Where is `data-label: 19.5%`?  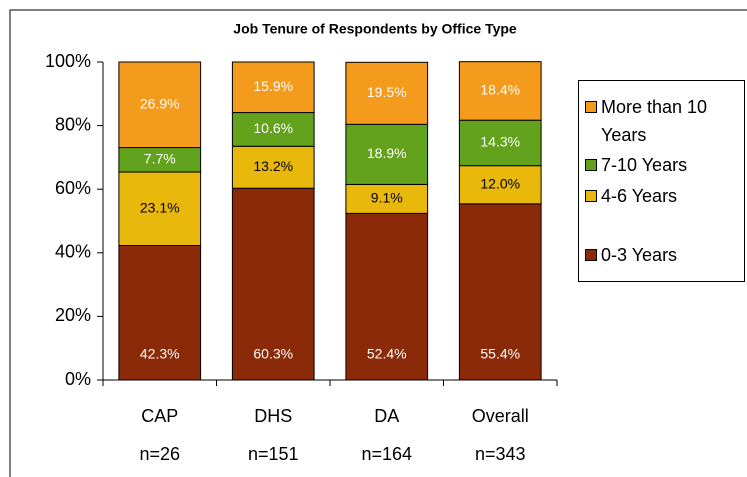
data-label: 19.5% is located at coordinates (387, 92).